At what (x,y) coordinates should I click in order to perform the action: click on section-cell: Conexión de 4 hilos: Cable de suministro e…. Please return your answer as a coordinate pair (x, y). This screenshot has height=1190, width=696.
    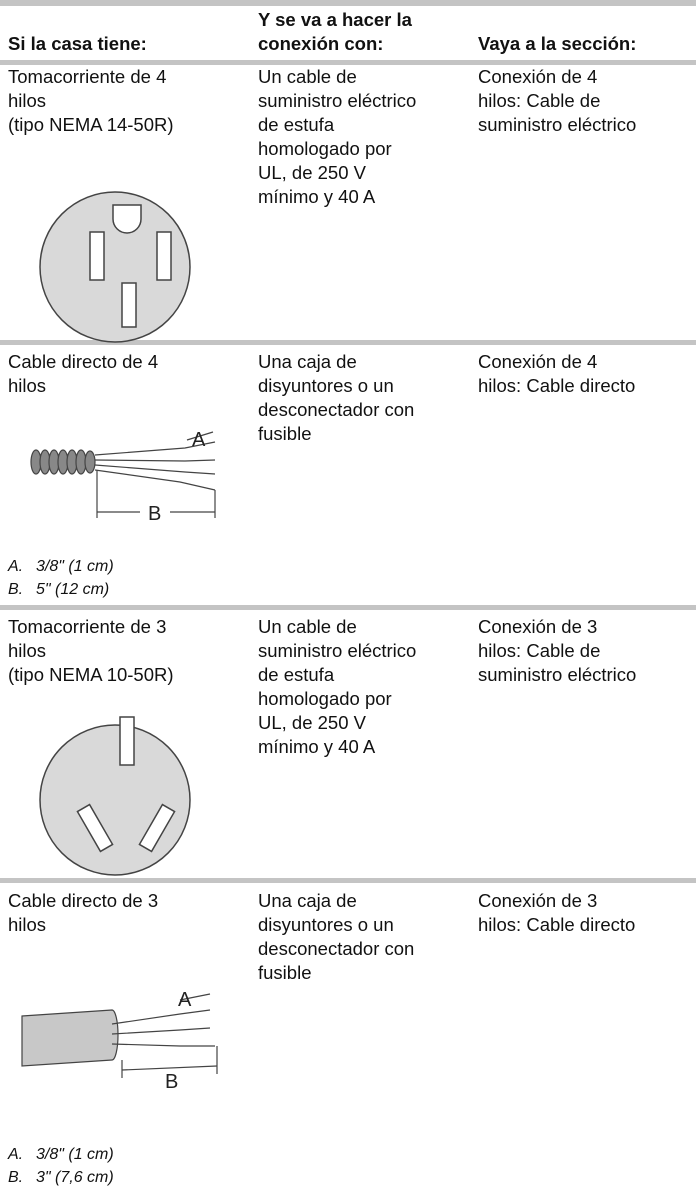
    Looking at the image, I should click on (557, 101).